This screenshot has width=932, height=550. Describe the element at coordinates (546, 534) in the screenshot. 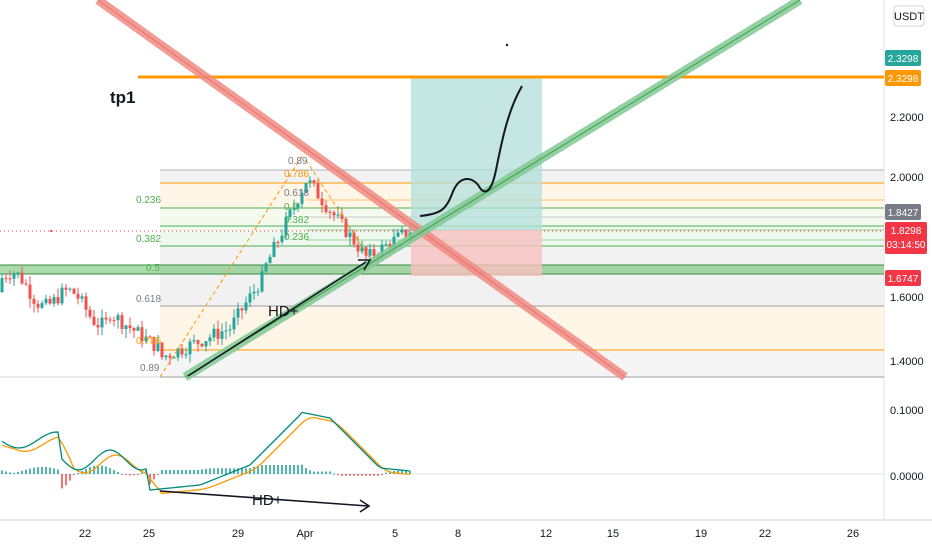

I see `time-tick: 12` at that location.